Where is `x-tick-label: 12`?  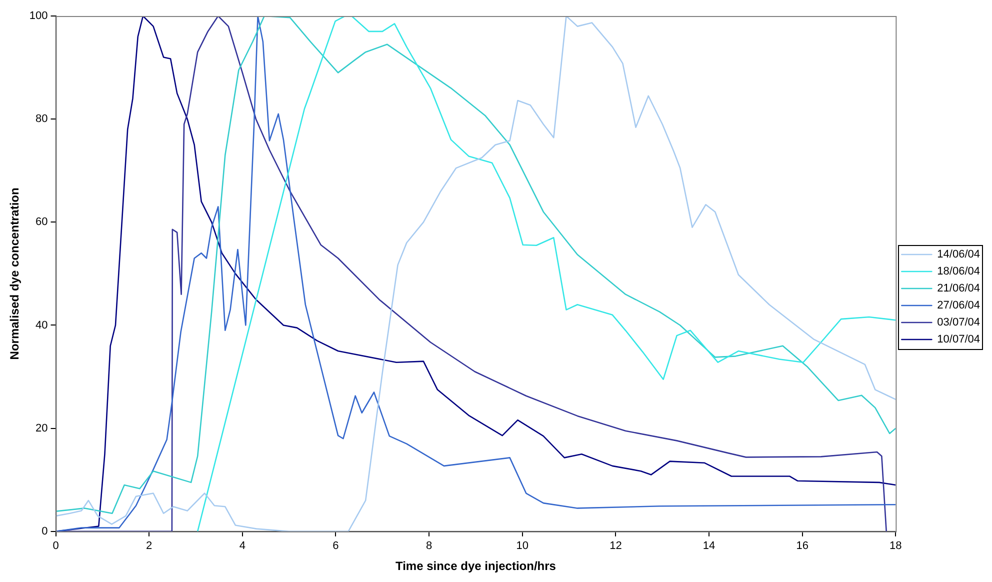 x-tick-label: 12 is located at coordinates (616, 546).